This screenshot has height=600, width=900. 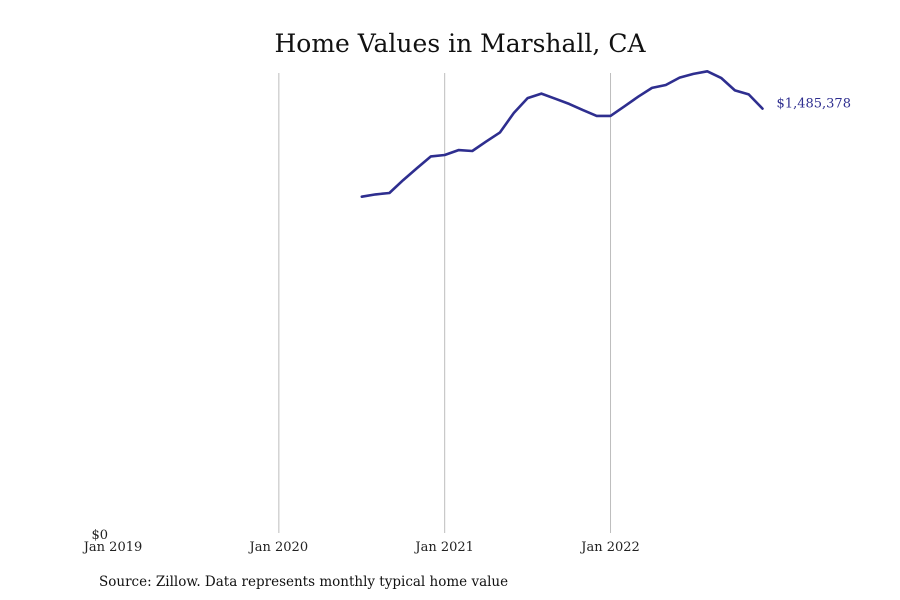 I want to click on series-end-label: $1,485,378, so click(x=814, y=104).